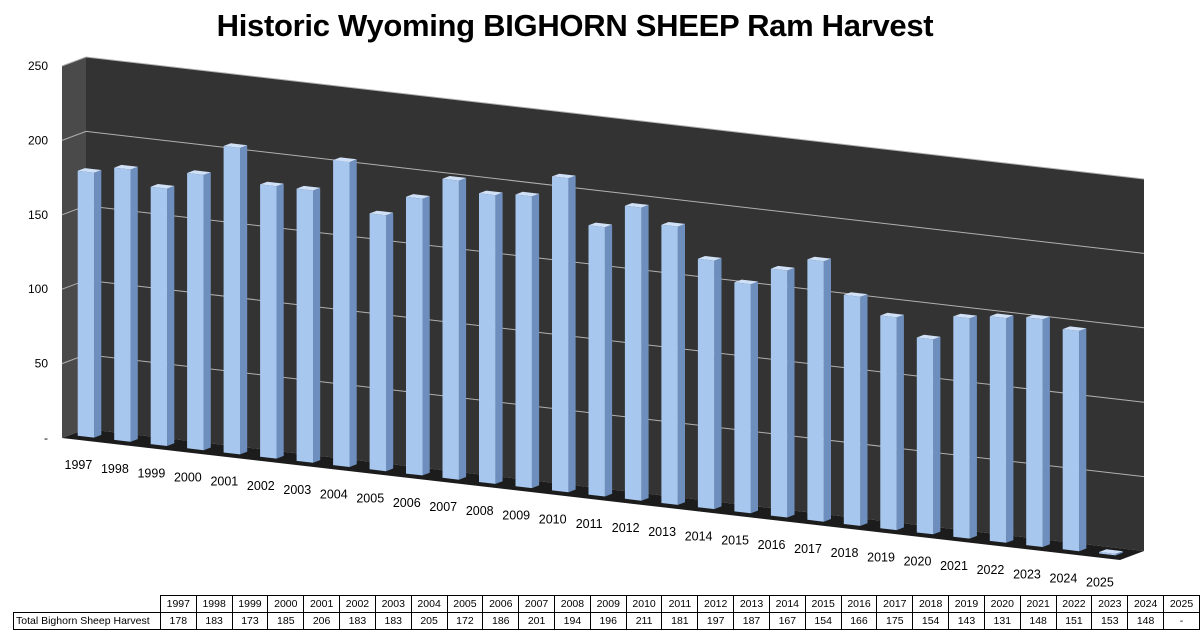 This screenshot has height=641, width=1200. What do you see at coordinates (600, 359) in the screenshot?
I see `bar-2011` at bounding box center [600, 359].